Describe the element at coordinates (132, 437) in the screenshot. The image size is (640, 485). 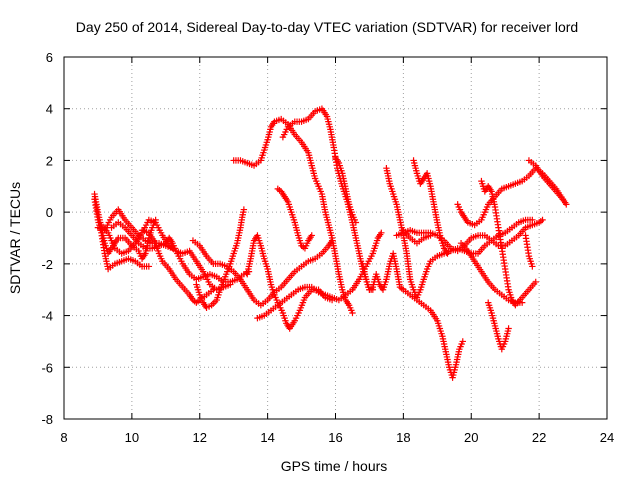
I see `x-tick-label: 10` at that location.